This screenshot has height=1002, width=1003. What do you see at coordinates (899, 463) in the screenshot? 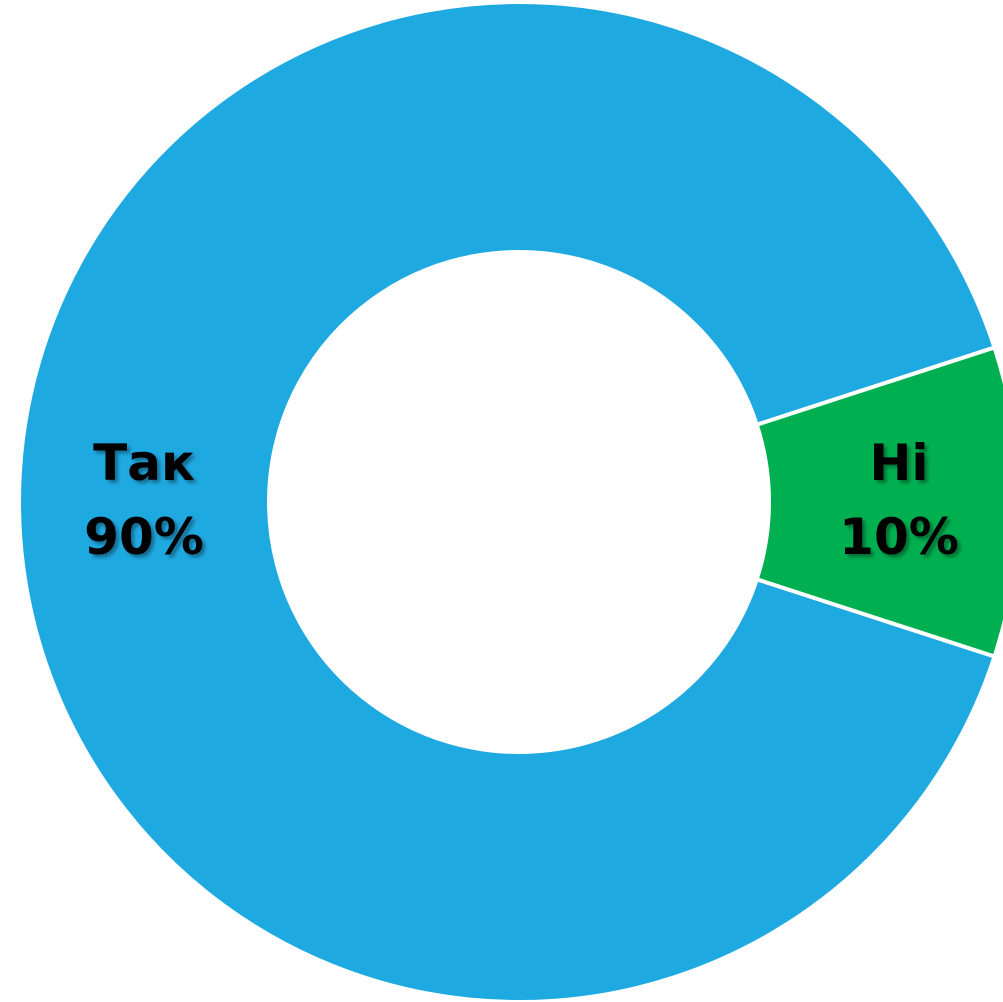
I see `slice-category-label: Ні` at bounding box center [899, 463].